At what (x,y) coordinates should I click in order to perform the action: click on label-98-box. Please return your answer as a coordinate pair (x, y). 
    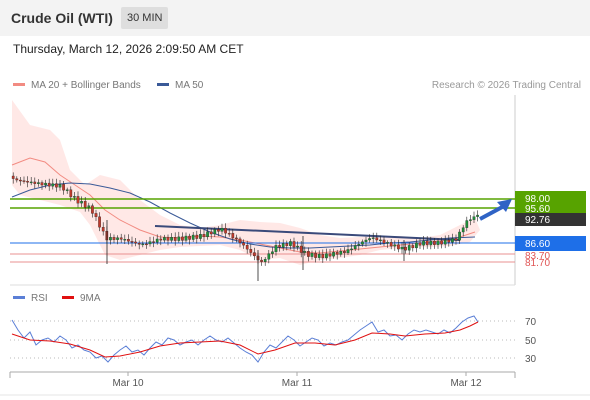
    Looking at the image, I should click on (550, 198).